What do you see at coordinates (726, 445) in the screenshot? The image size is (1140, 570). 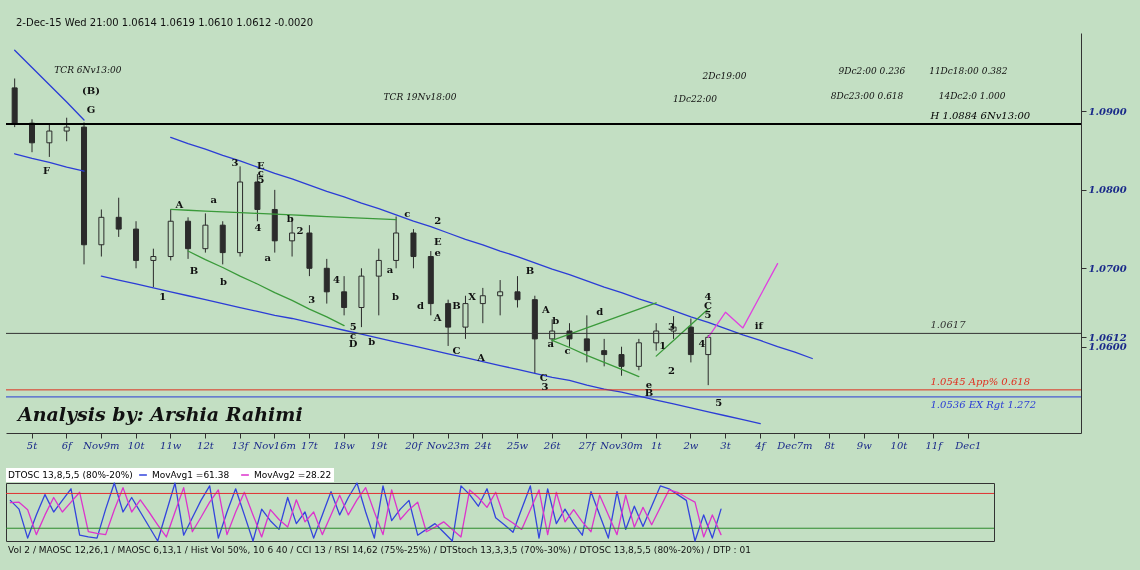 I see `x-tick-label: 3t` at bounding box center [726, 445].